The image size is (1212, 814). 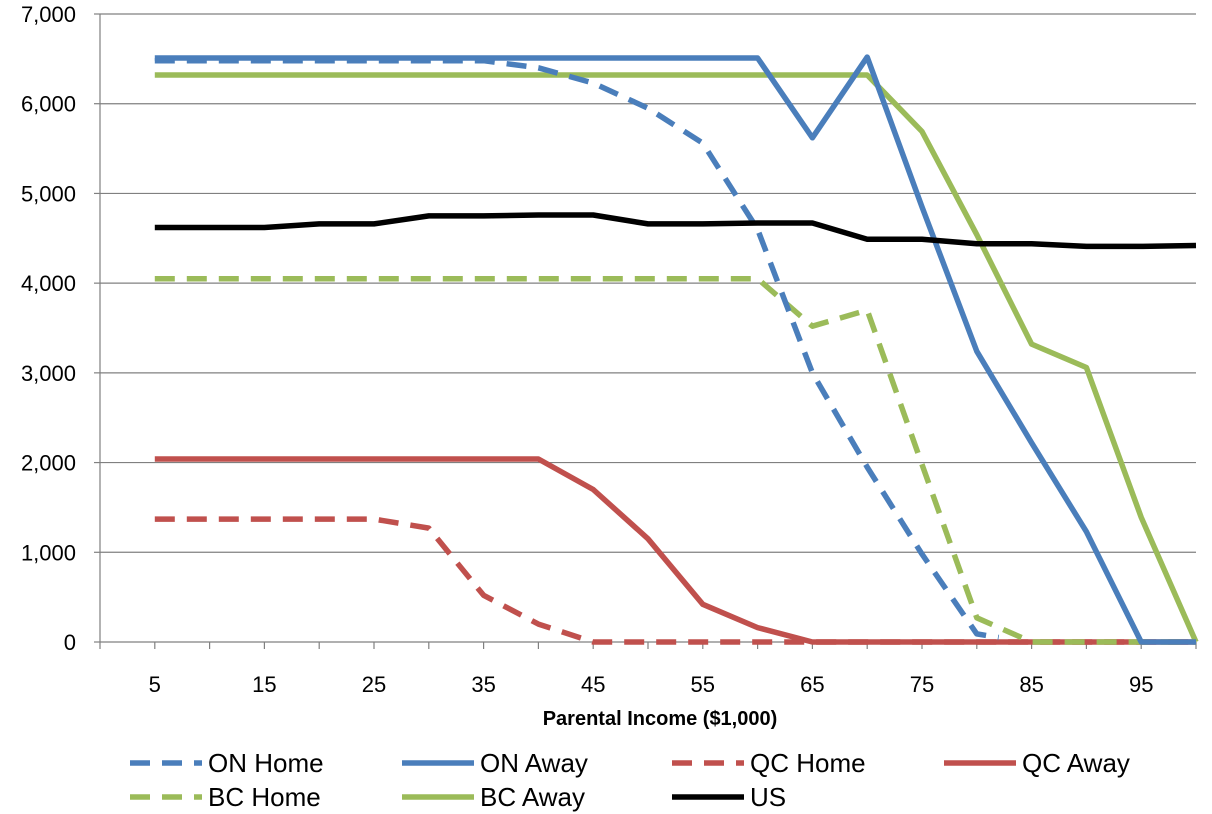 I want to click on legend-label: BC Away, so click(x=532, y=797).